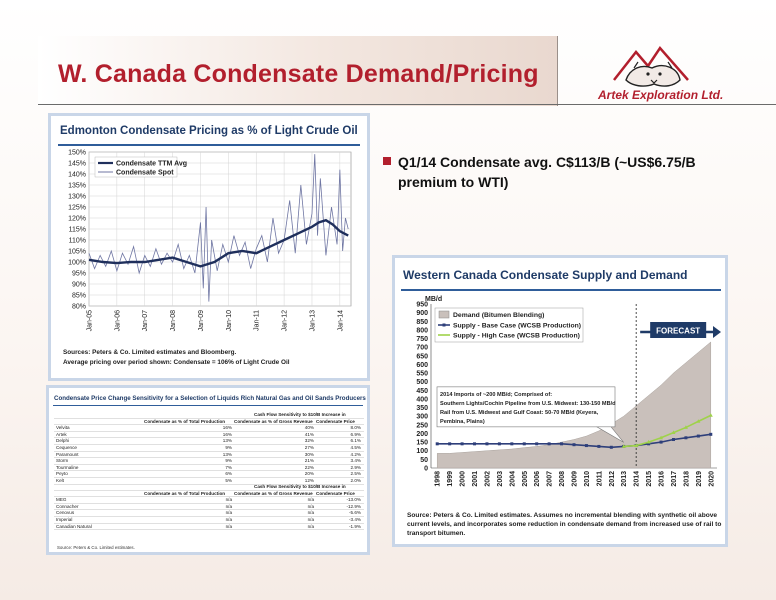  Describe the element at coordinates (209, 435) in the screenshot. I see `sensitivity-table-row: Artek 16% 41% 6.9%` at that location.